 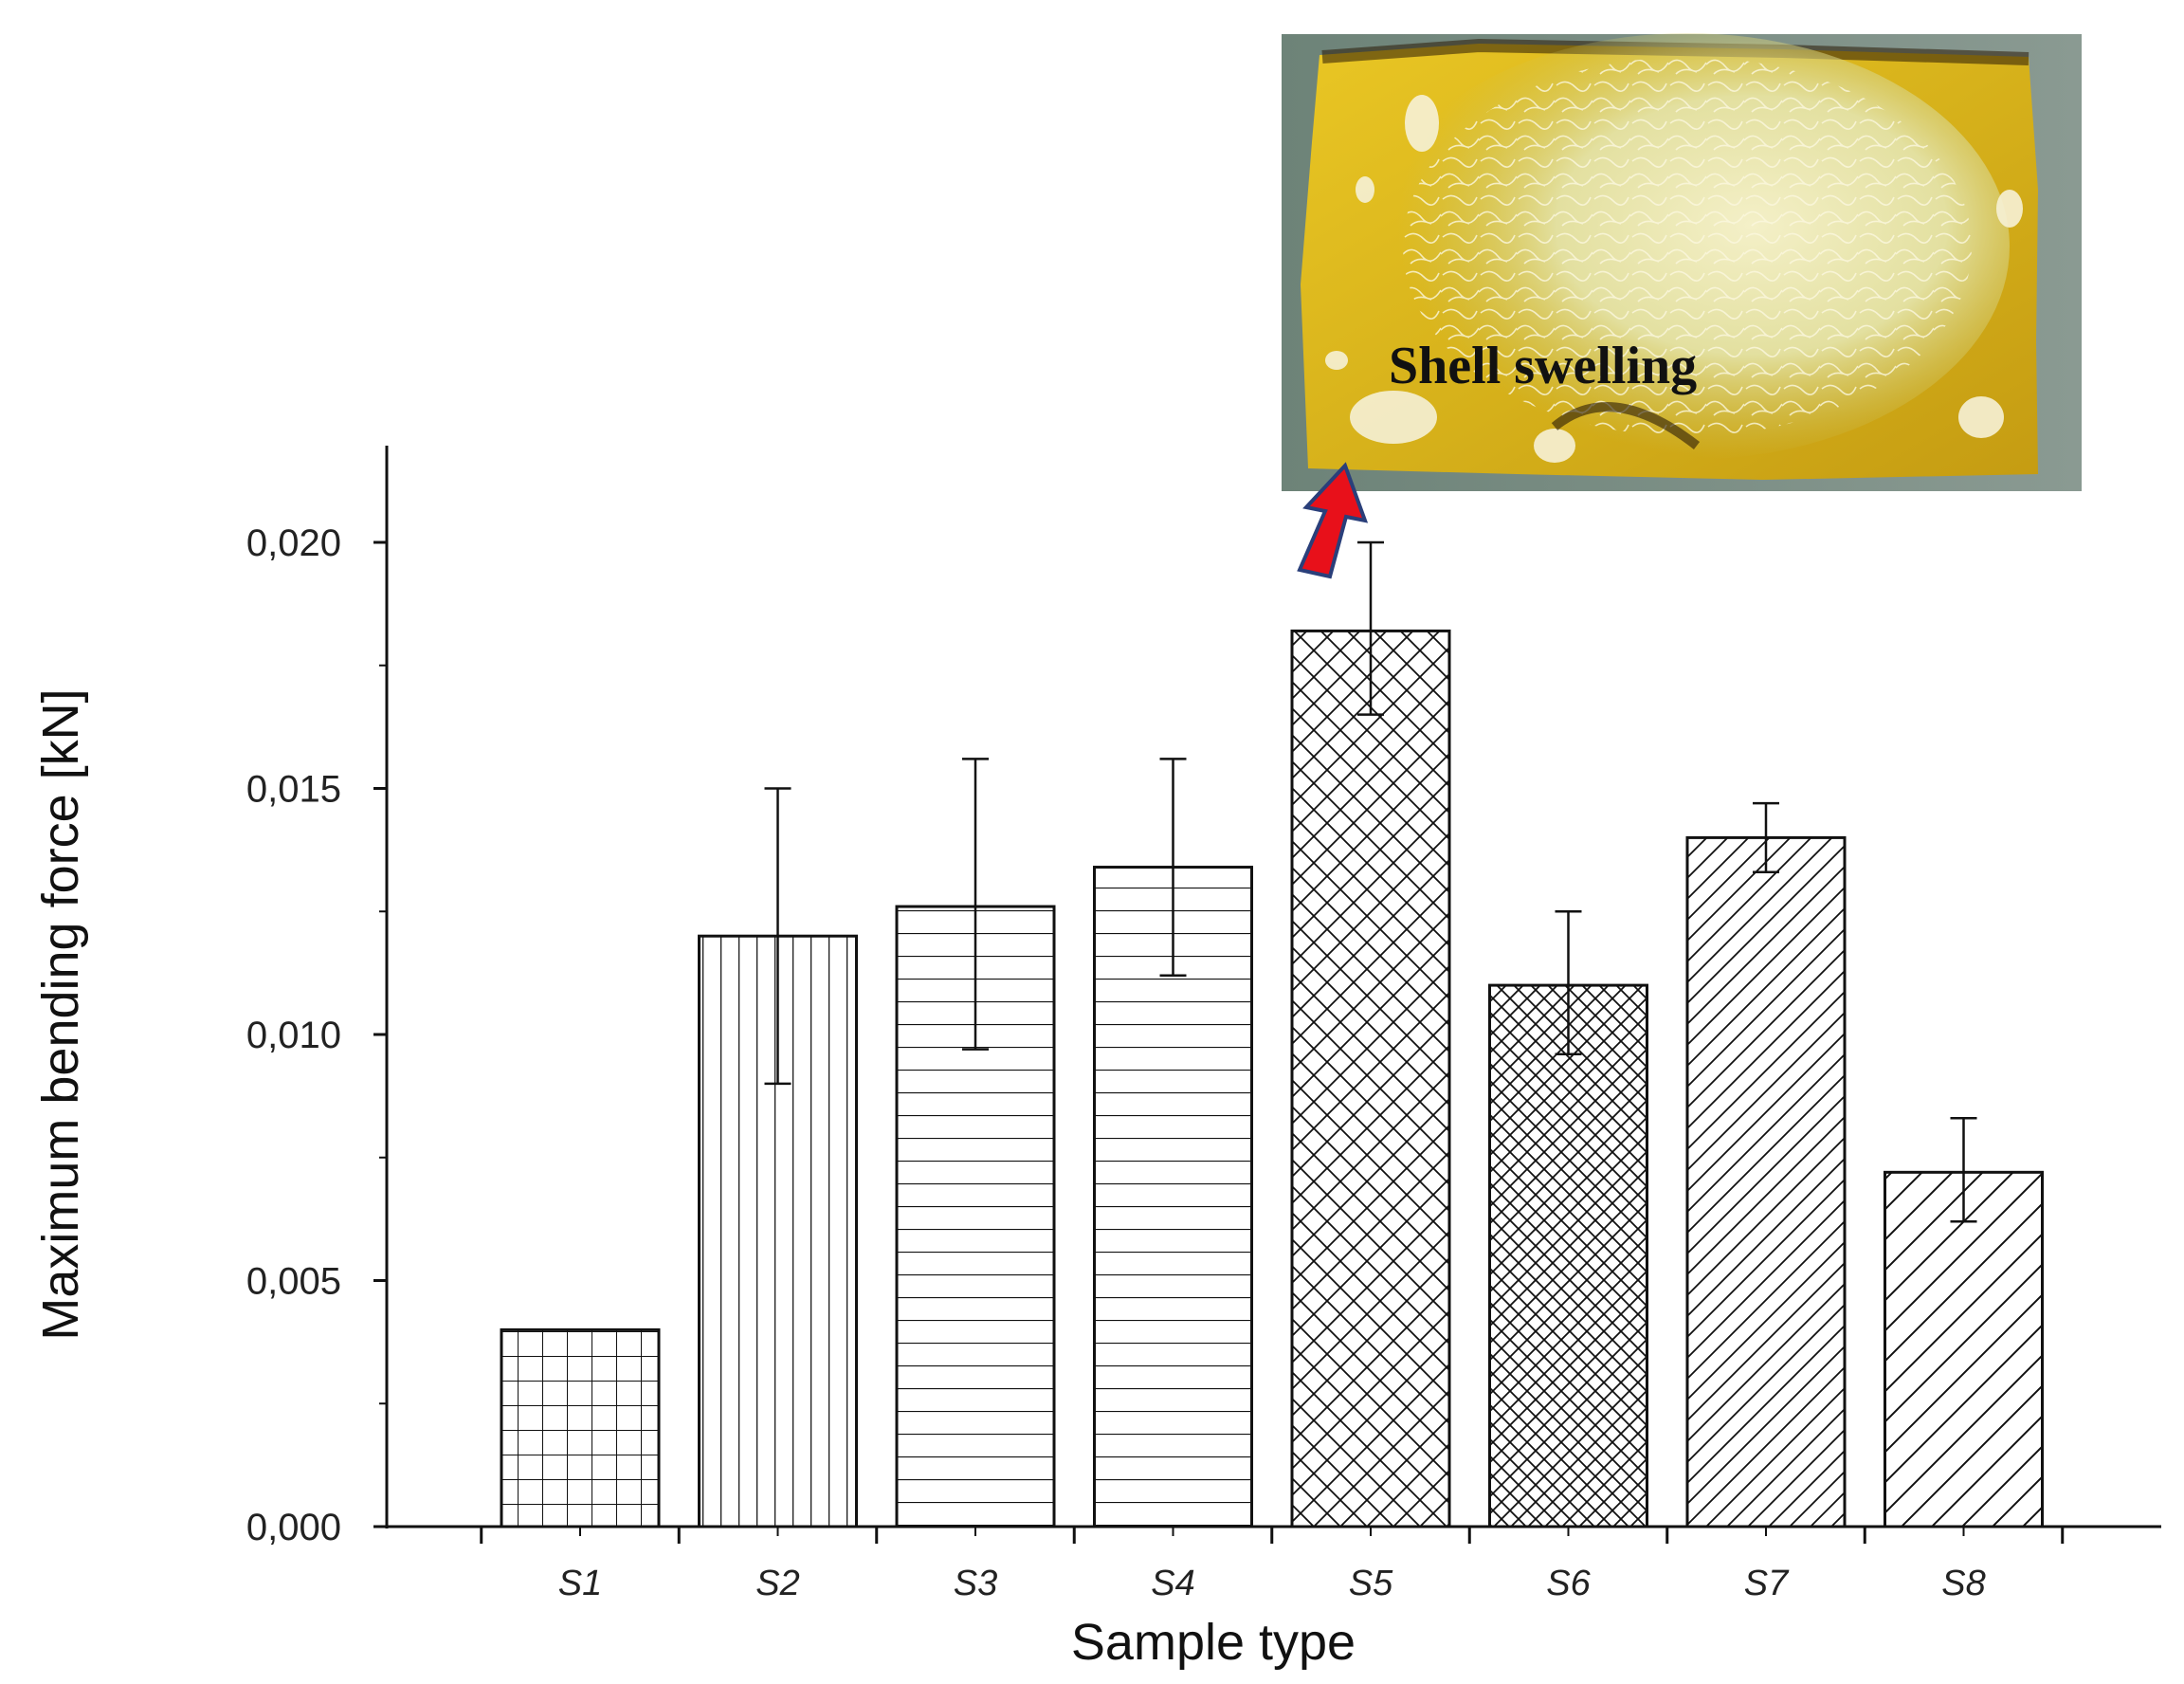 I want to click on x-axis-title: Sample type, so click(x=1213, y=1642).